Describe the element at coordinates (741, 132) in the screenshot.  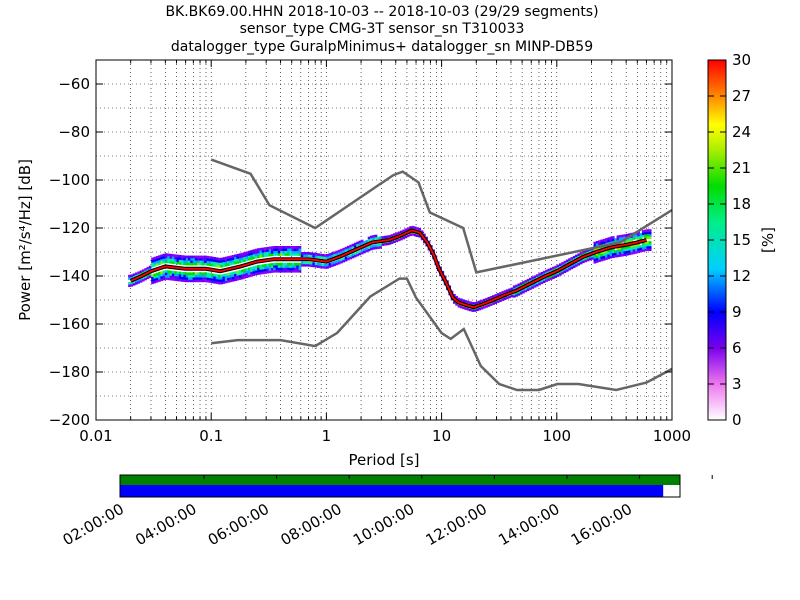
I see `colorbar-tick-label: 24` at that location.